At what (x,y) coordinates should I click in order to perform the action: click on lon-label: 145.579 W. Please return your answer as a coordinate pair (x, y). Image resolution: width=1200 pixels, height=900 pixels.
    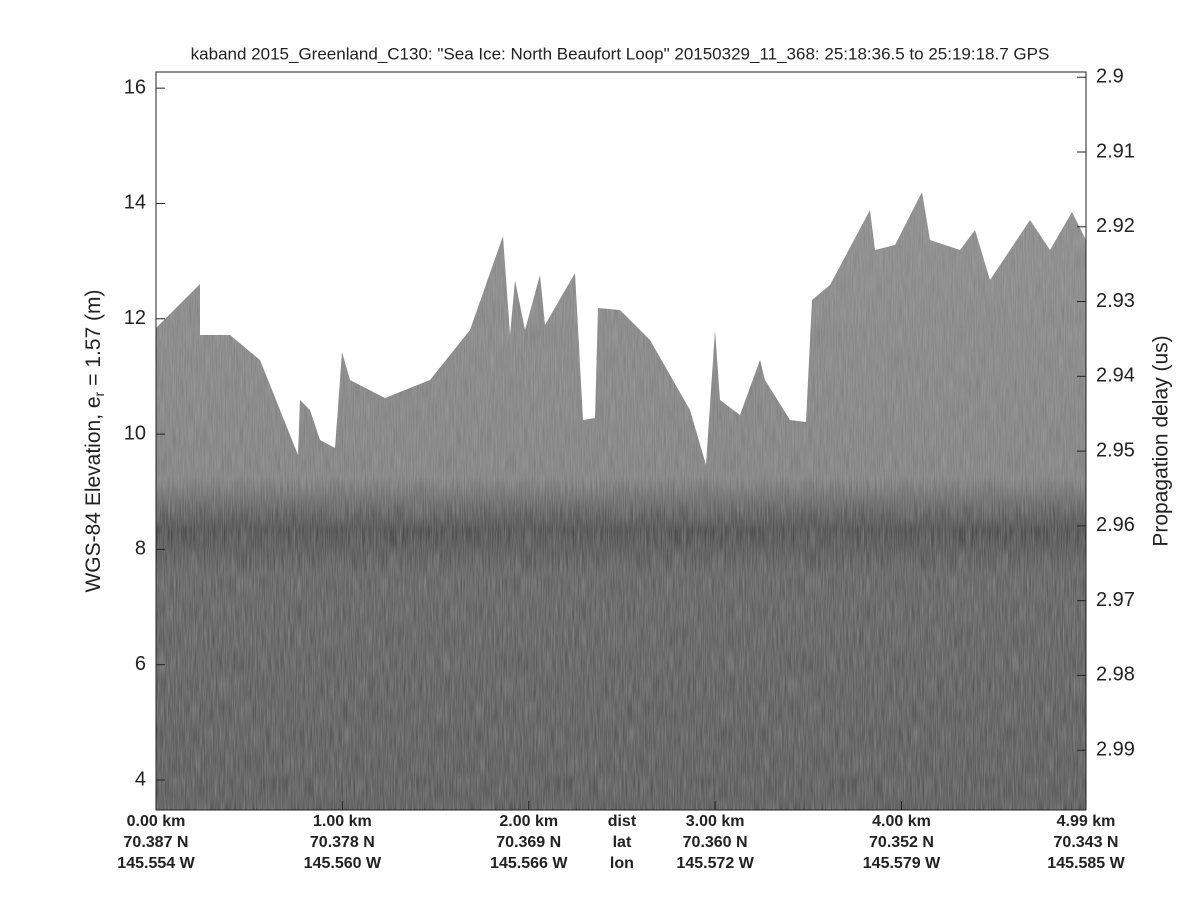
    Looking at the image, I should click on (902, 863).